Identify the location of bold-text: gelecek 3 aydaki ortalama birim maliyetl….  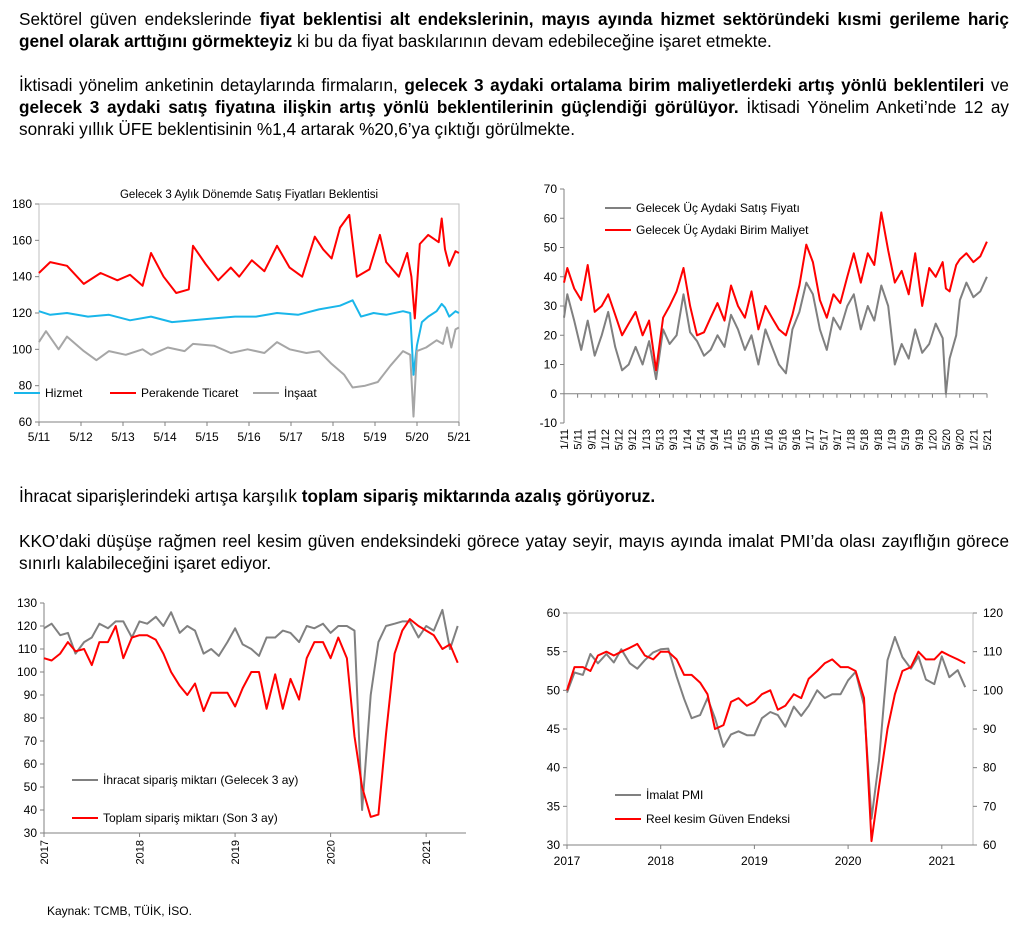
(694, 85).